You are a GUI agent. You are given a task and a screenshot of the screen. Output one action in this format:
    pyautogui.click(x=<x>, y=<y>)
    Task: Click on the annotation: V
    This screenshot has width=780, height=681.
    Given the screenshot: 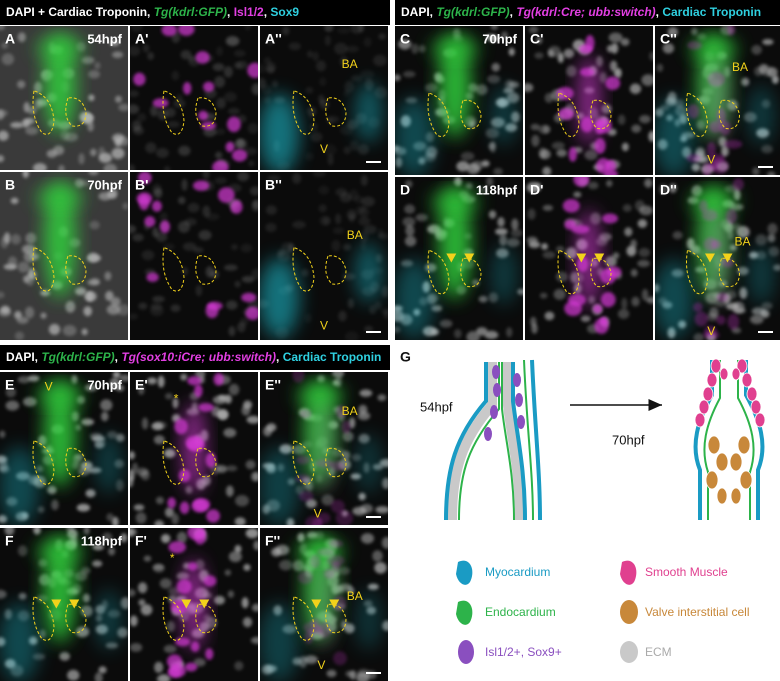 What is the action you would take?
    pyautogui.click(x=318, y=513)
    